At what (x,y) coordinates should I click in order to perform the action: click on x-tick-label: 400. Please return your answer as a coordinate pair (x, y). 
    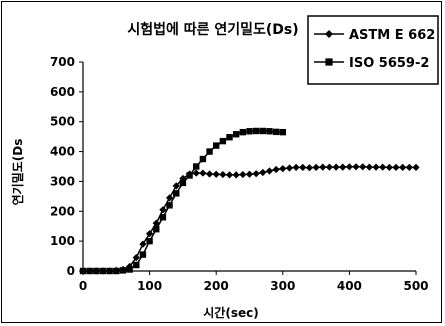
    Looking at the image, I should click on (349, 286).